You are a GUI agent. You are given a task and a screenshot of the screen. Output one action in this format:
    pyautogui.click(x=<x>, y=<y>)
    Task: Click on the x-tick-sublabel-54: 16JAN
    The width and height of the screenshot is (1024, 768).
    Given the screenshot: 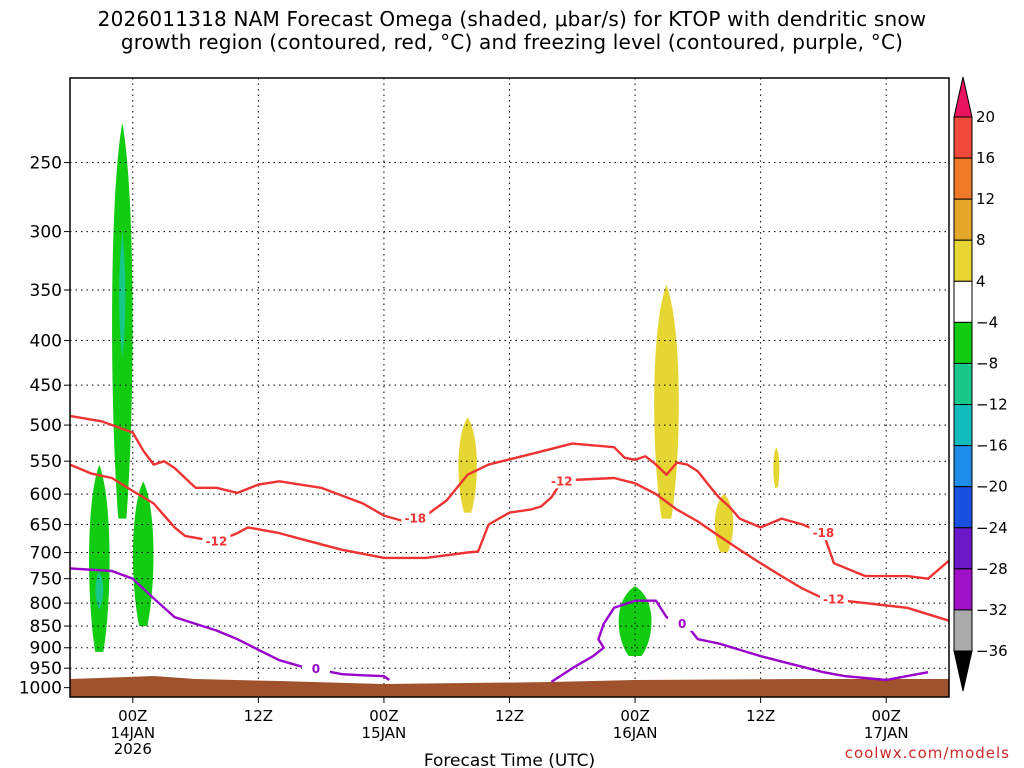 What is the action you would take?
    pyautogui.click(x=635, y=733)
    